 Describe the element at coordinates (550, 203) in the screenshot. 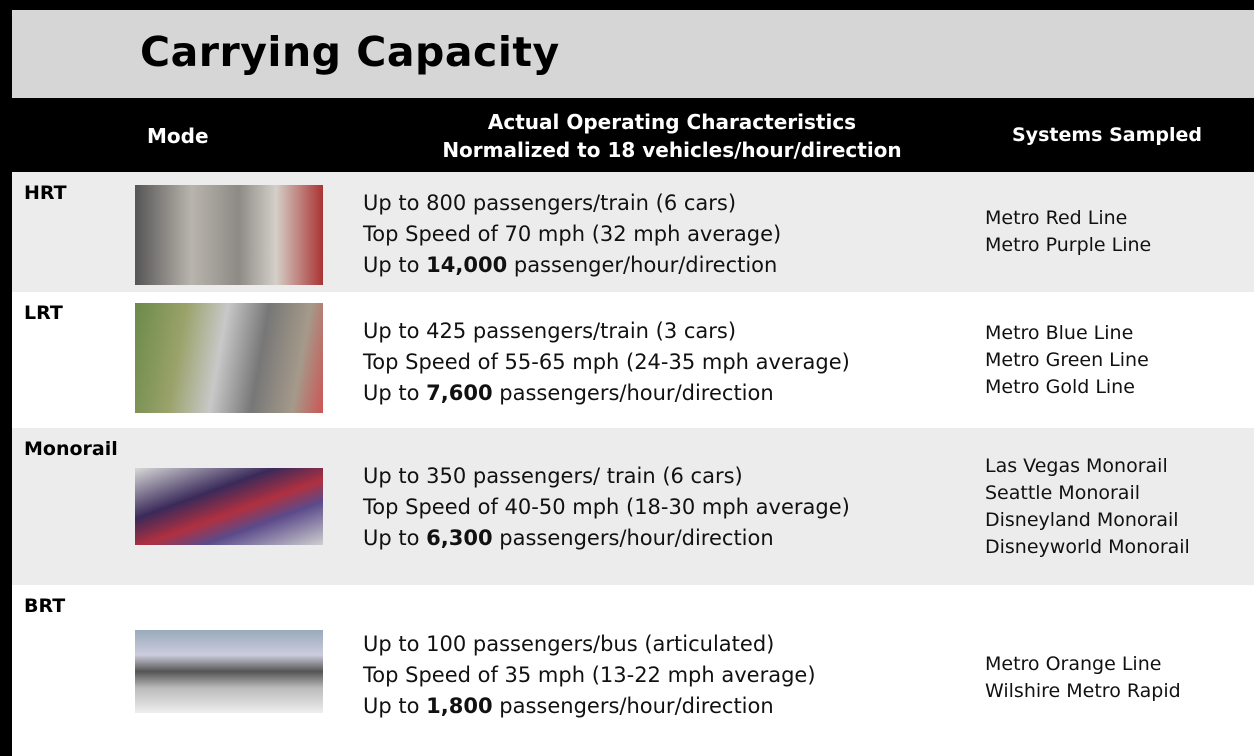

I see `characteristic-line: Up to 800 passengers/train (6 cars)` at that location.